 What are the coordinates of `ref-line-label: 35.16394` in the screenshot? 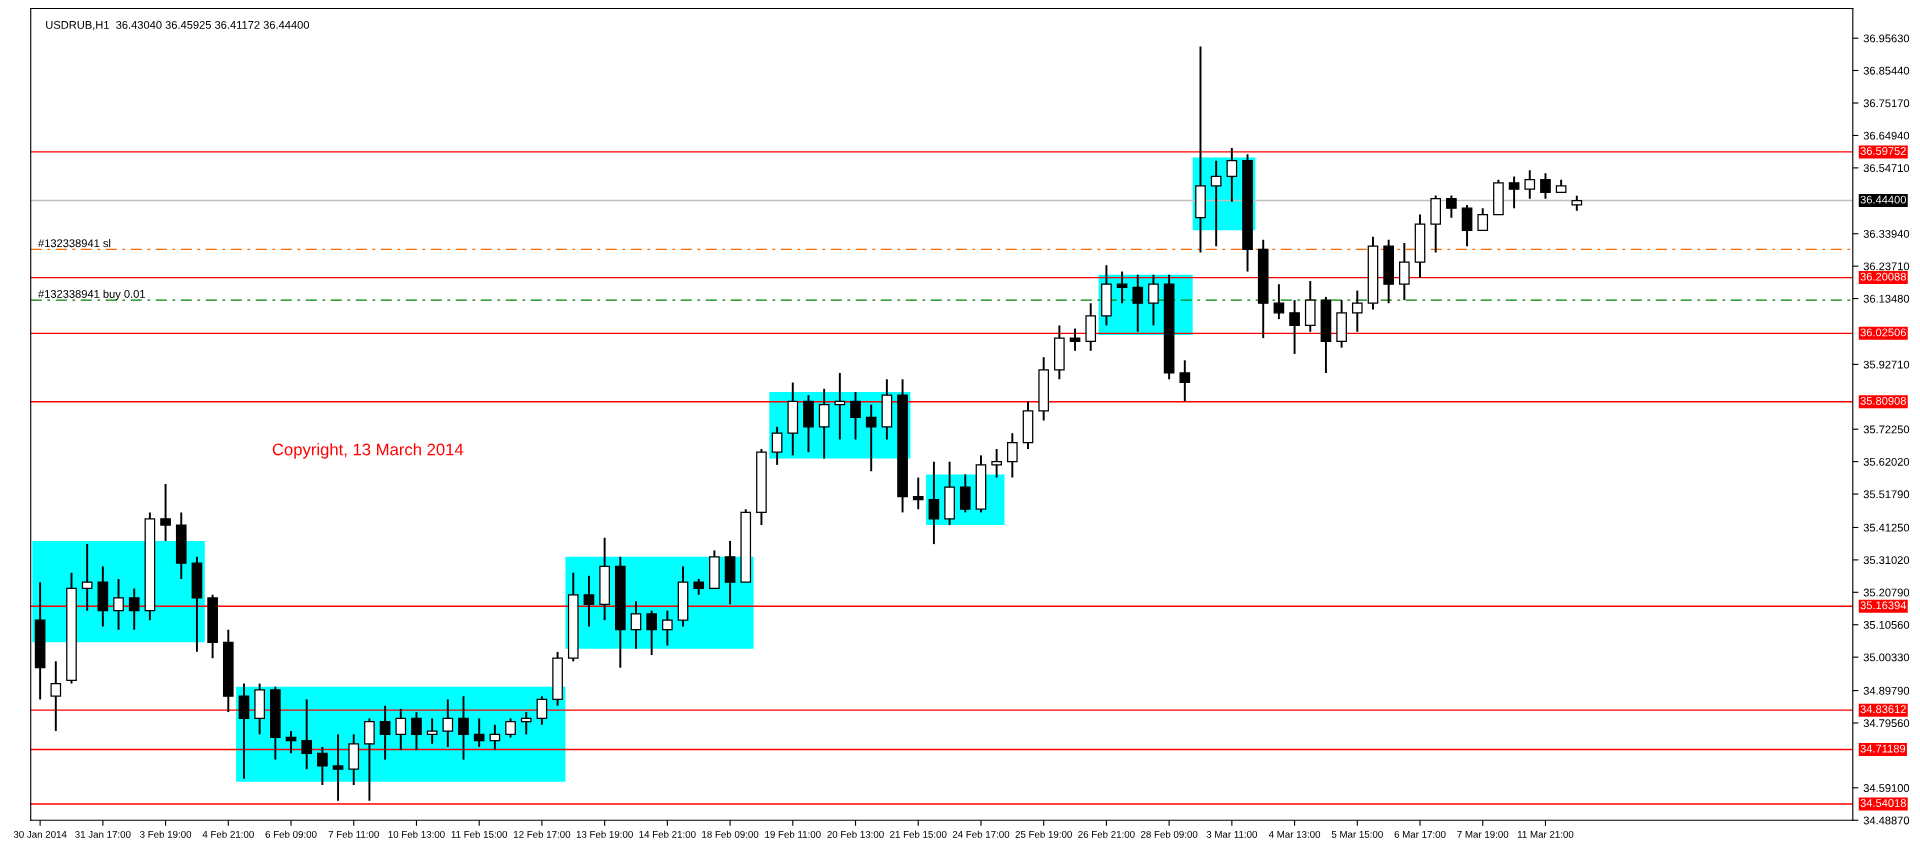 It's located at (1883, 605).